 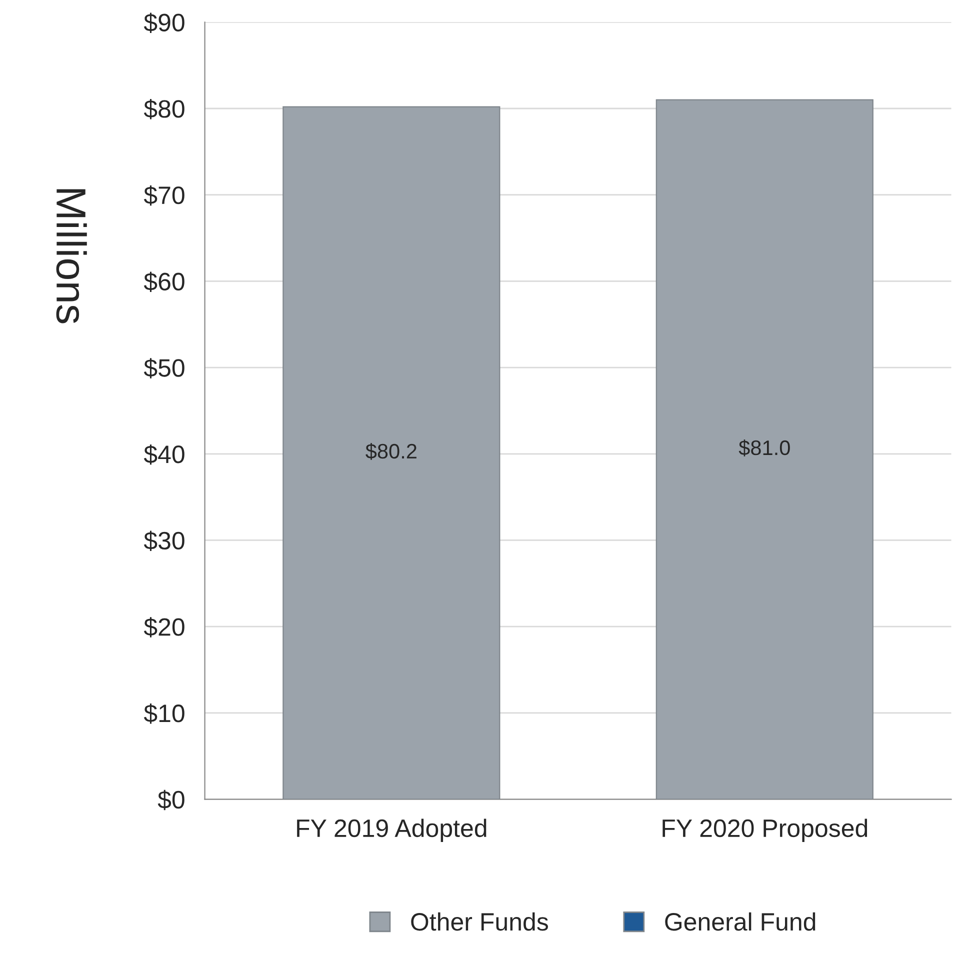 I want to click on y-tick-label: $60, so click(x=164, y=282).